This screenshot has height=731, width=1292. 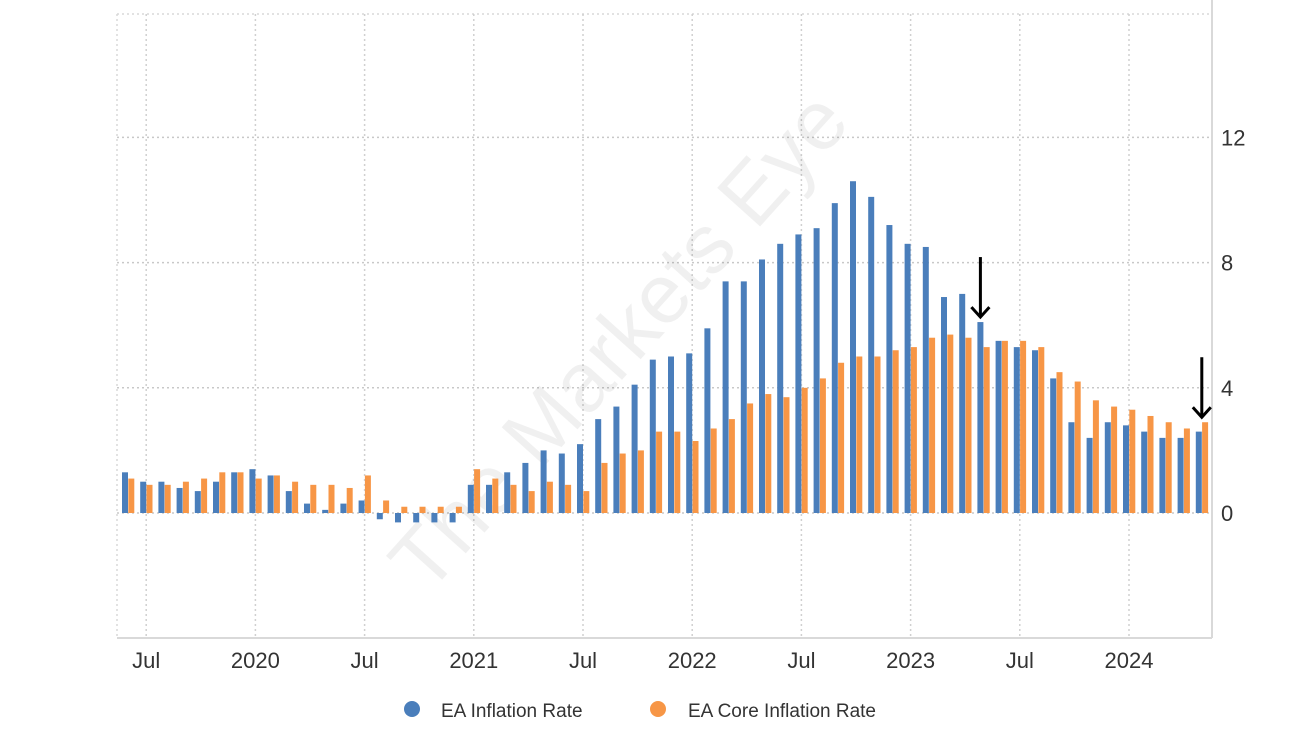 I want to click on legend: EA Inflation Rate EA Core Inflation Rate, so click(x=640, y=711).